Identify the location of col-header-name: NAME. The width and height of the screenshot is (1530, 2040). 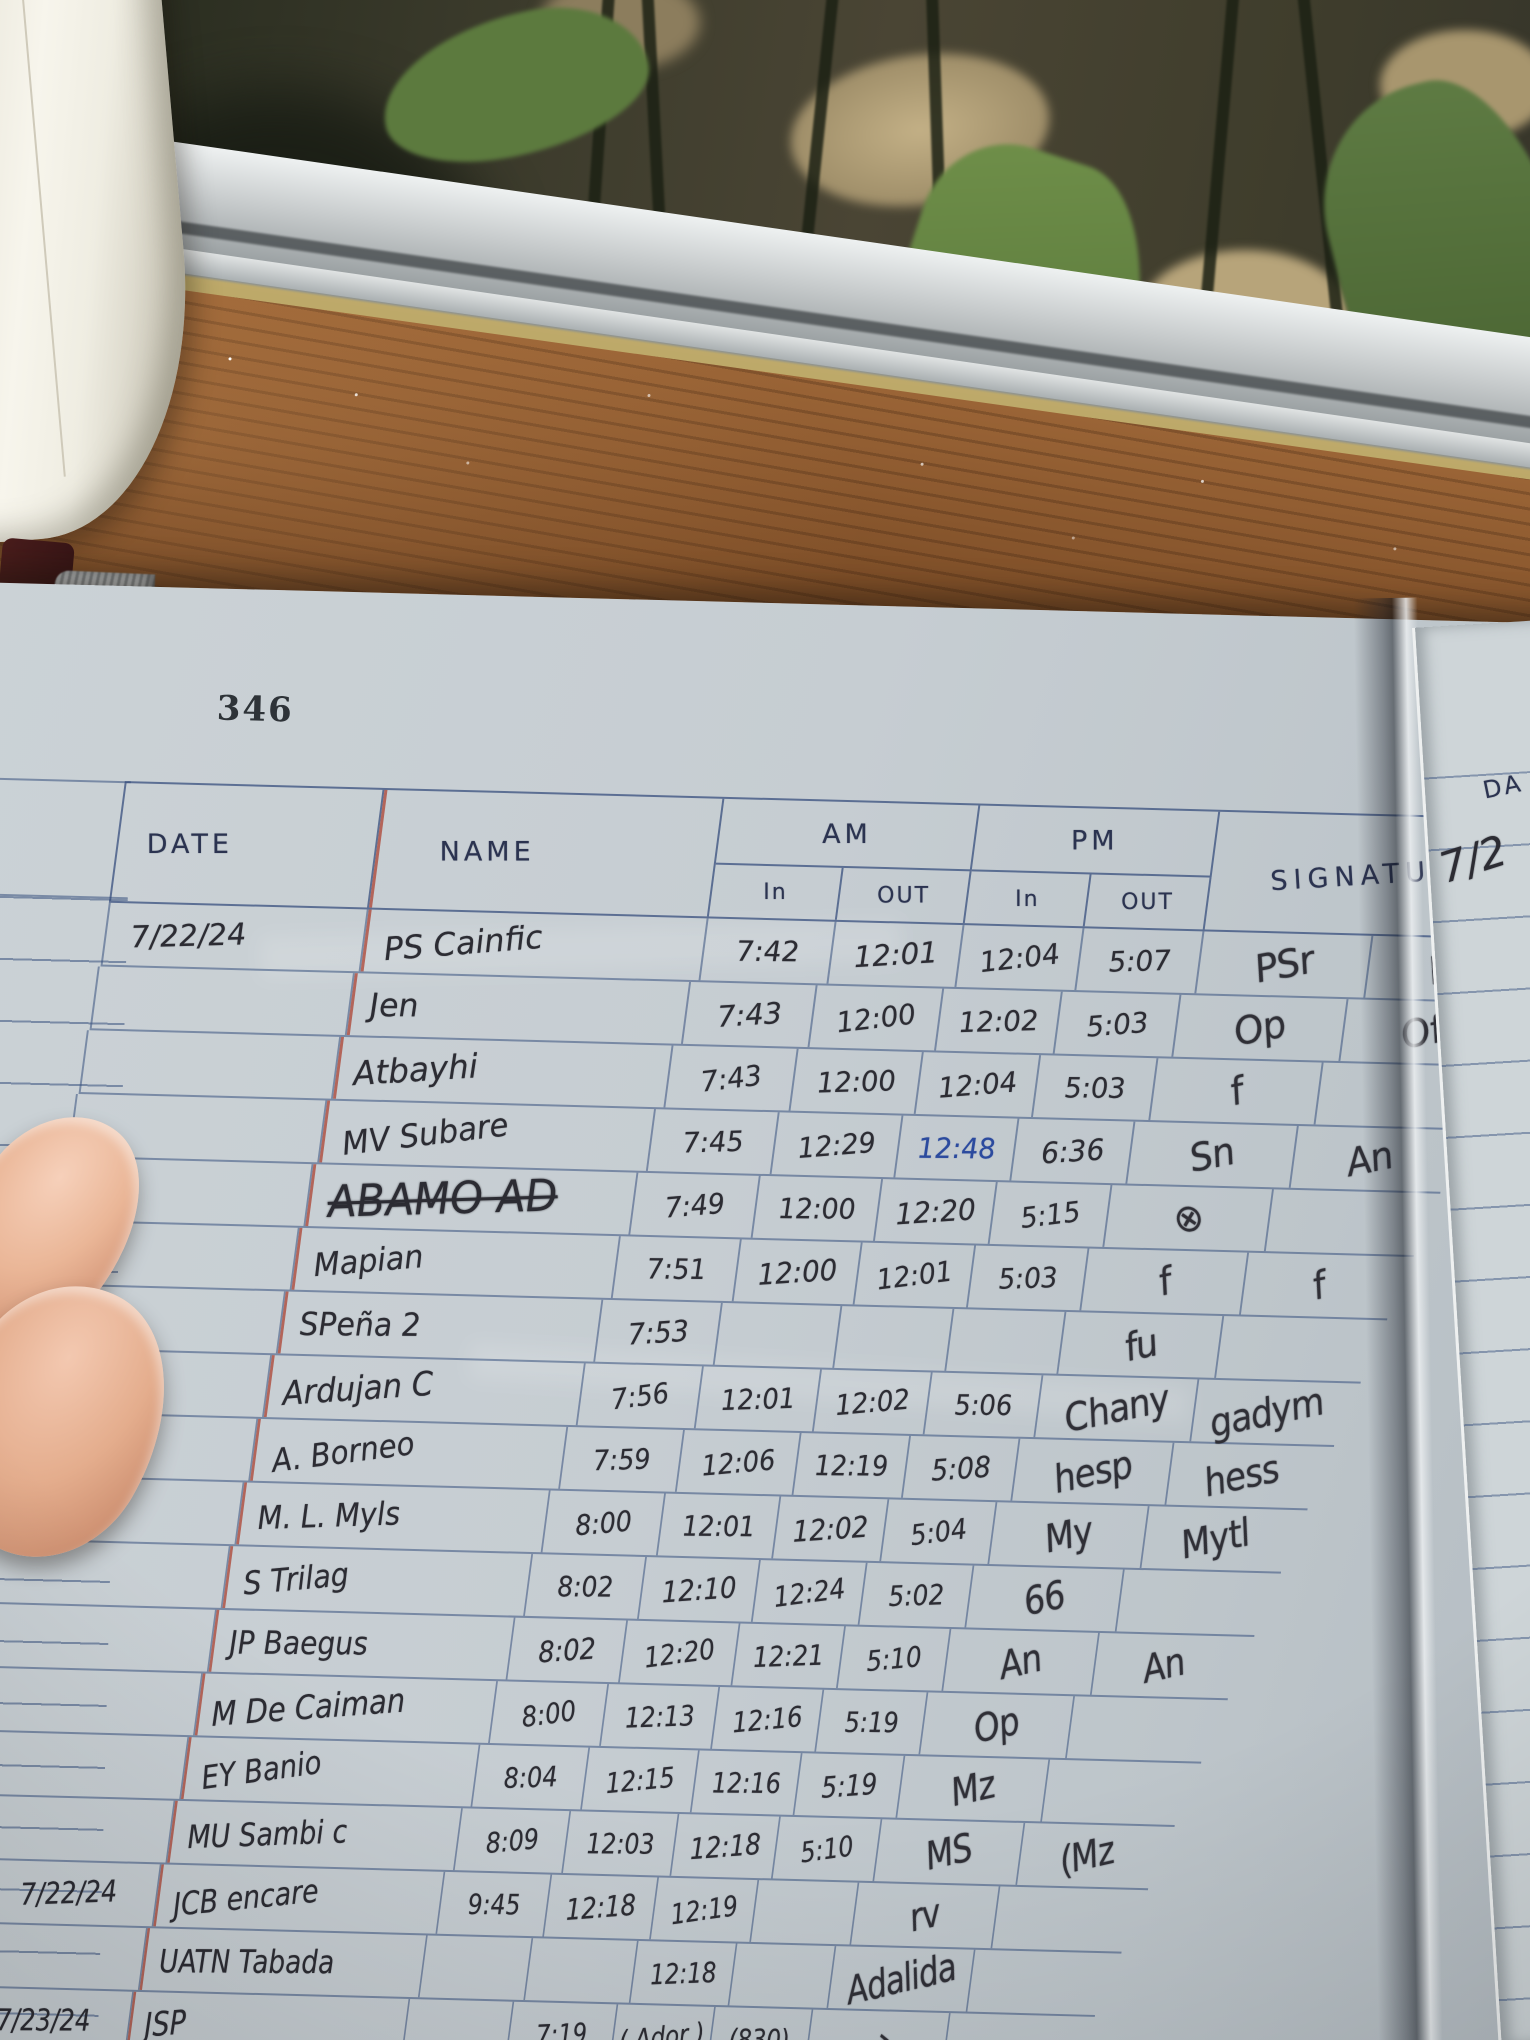
(547, 853).